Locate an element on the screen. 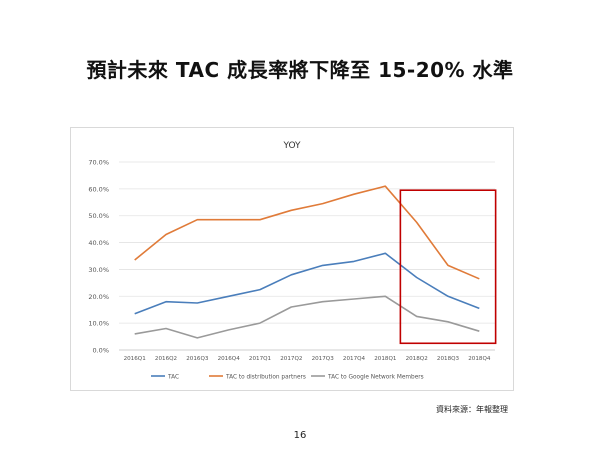 This screenshot has height=450, width=600. legend-item: TAC is located at coordinates (165, 378).